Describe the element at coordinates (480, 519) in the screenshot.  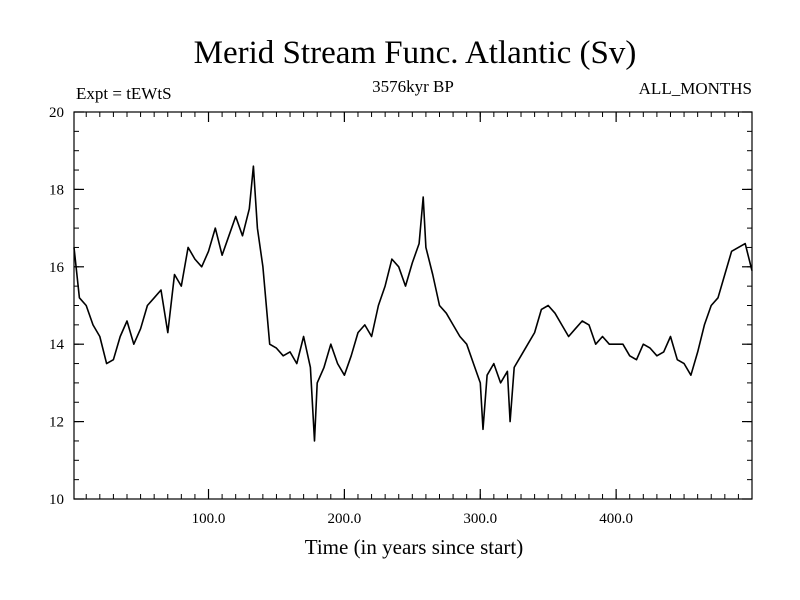
I see `x-tick-label: 300.0` at that location.